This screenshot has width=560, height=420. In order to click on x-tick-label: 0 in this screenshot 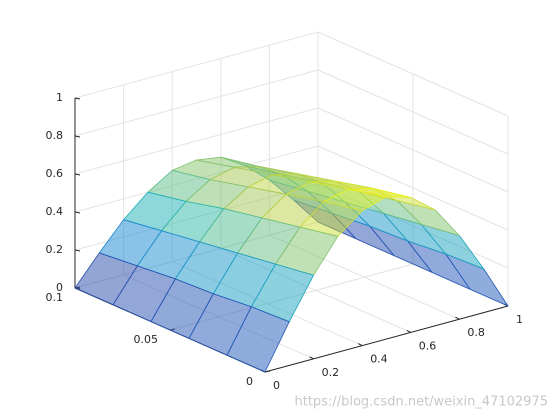, I will do `click(276, 385)`.